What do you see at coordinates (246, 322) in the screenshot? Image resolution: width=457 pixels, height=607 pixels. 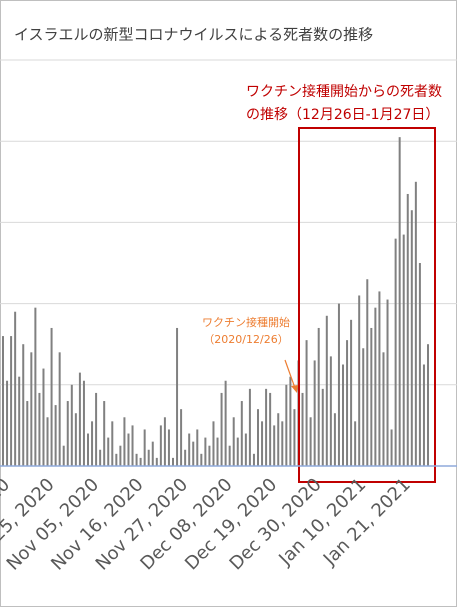 I see `annotation: ワクチン接種開始` at bounding box center [246, 322].